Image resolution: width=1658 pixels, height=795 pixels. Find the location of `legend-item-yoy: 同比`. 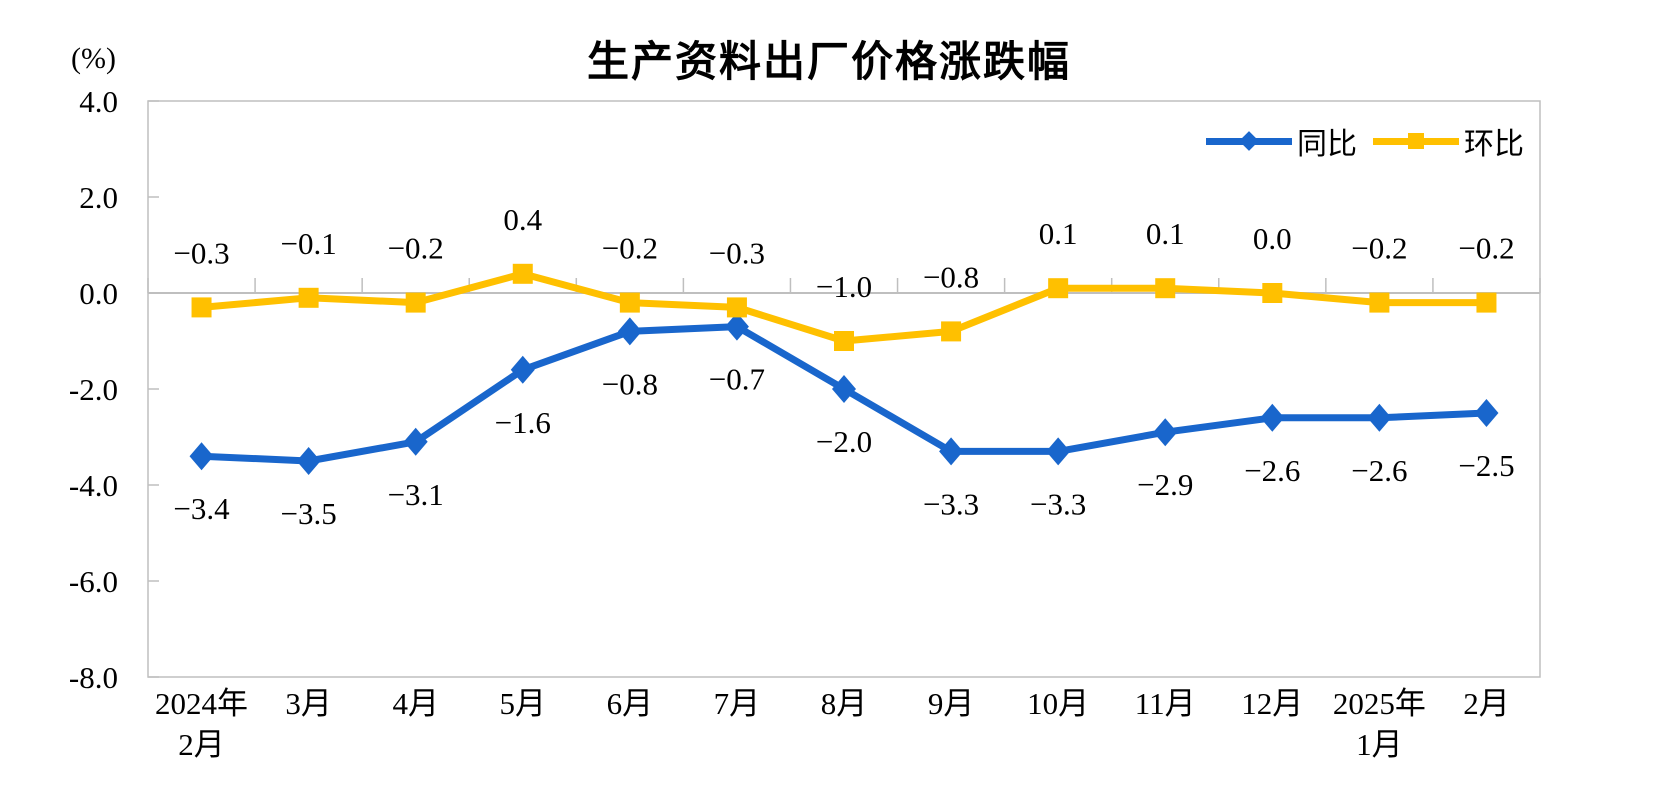

legend-item-yoy: 同比 is located at coordinates (1281, 141).